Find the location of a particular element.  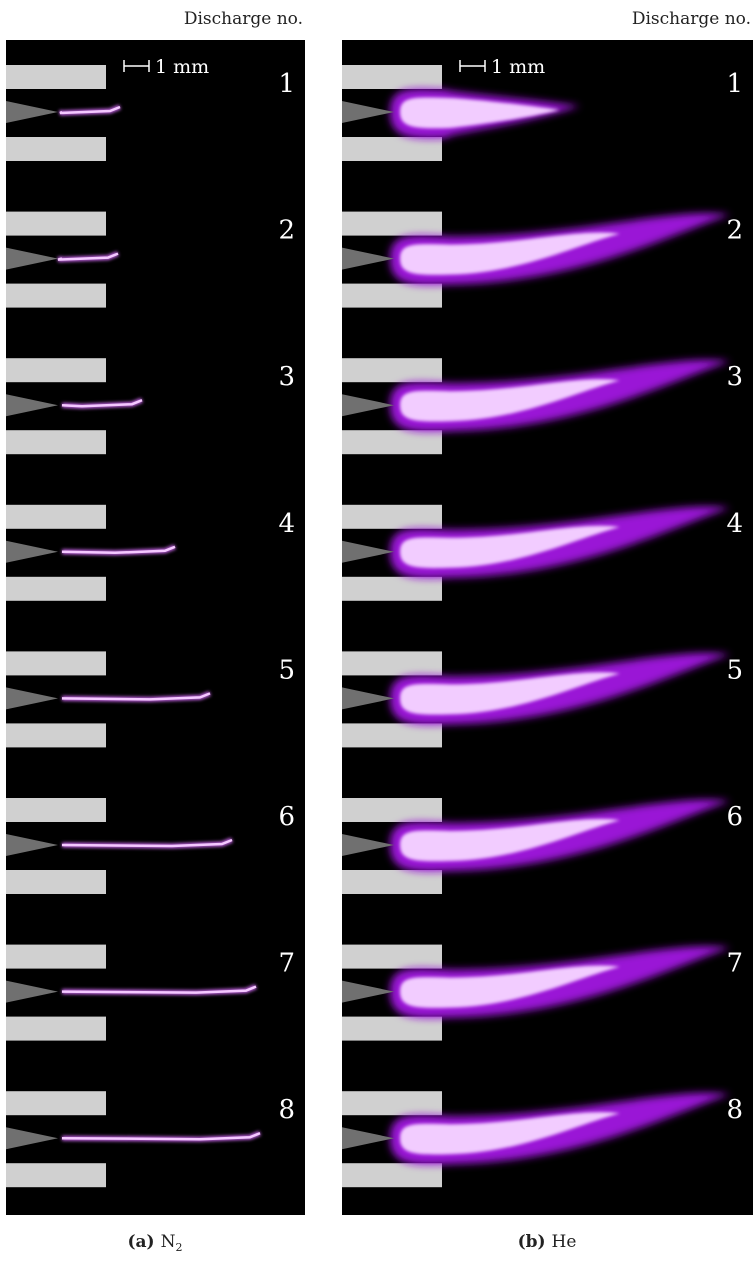

caption-text: N is located at coordinates (168, 1242).